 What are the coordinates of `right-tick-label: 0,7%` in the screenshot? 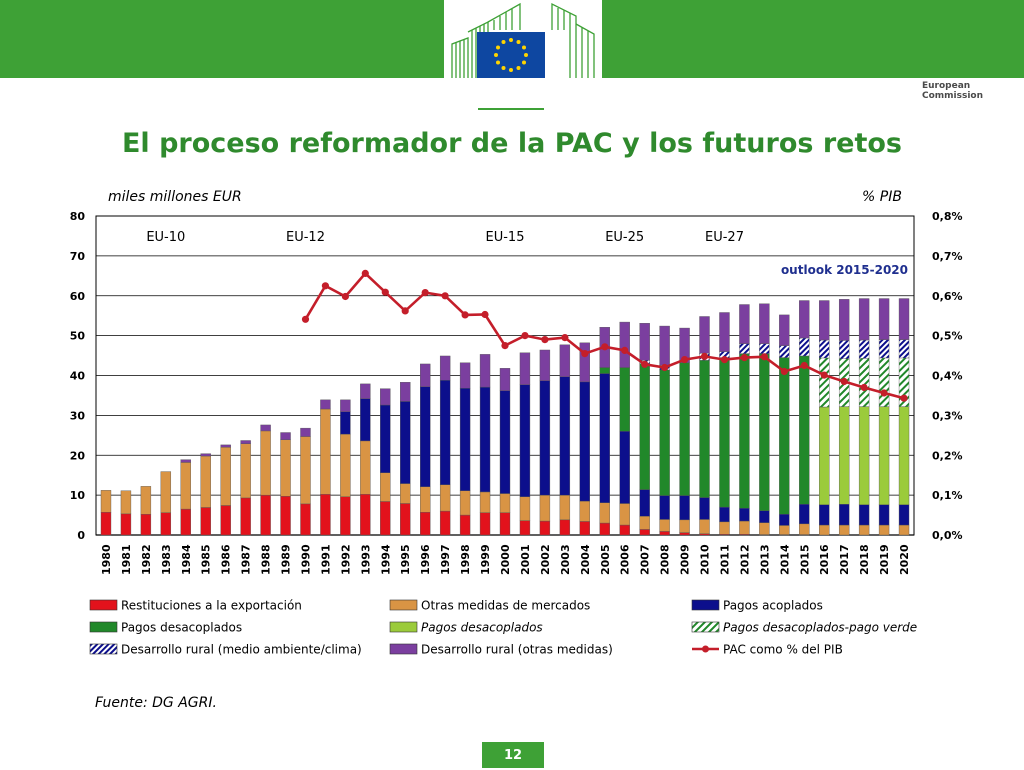 It's located at (947, 256).